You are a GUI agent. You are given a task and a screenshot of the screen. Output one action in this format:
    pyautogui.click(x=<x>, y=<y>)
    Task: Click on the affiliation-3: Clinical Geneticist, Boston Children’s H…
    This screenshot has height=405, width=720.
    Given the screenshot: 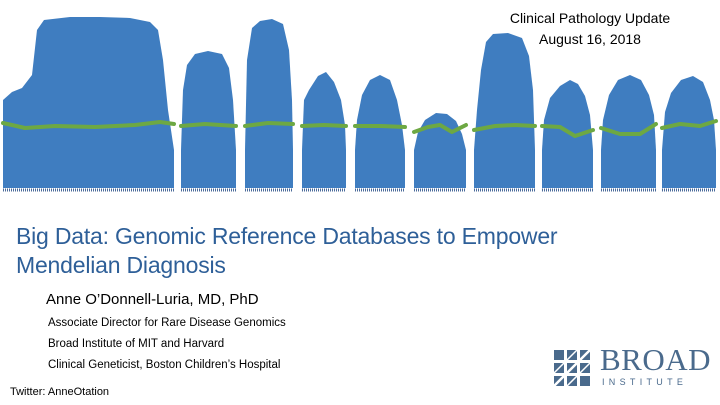 What is the action you would take?
    pyautogui.click(x=164, y=365)
    